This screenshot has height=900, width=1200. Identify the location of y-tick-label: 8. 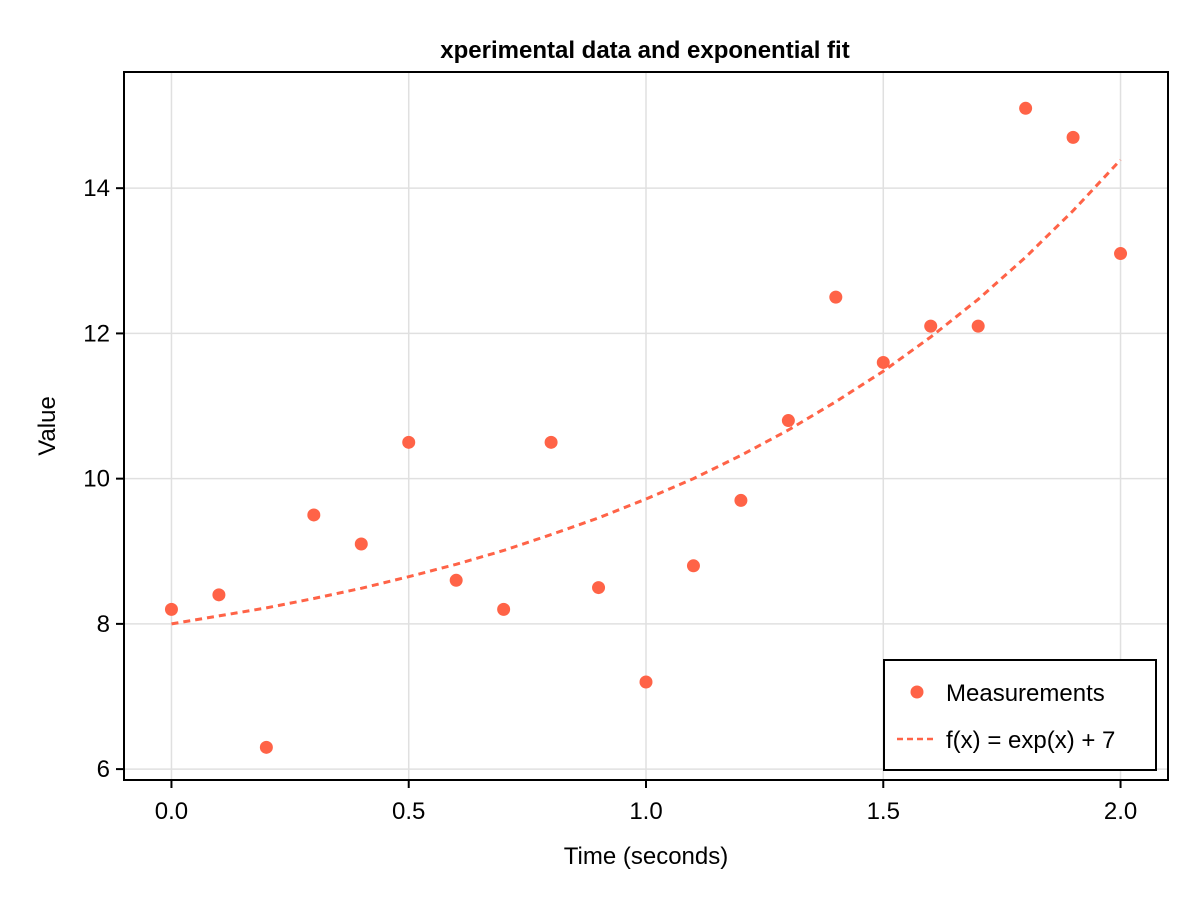
(103, 624).